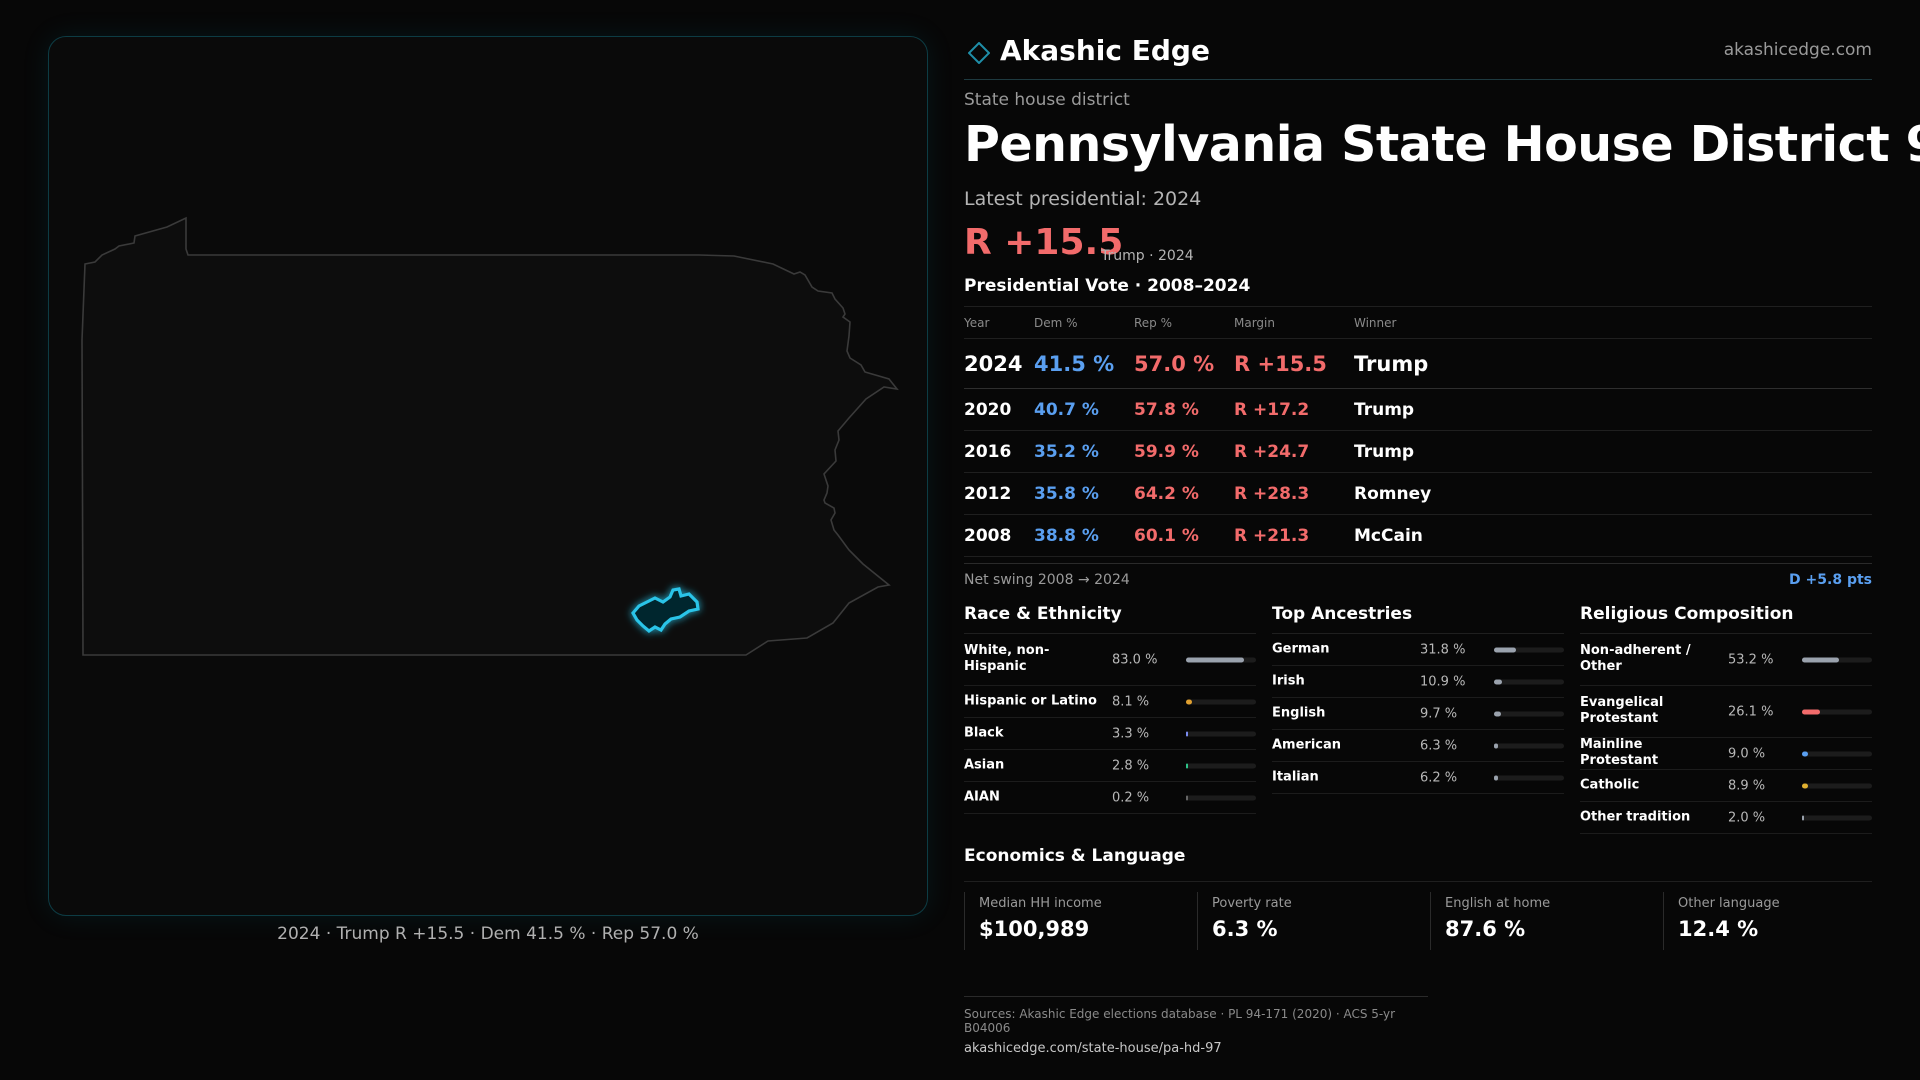  Describe the element at coordinates (1534, 921) in the screenshot. I see `econ-card: English at home 87.6 %` at that location.